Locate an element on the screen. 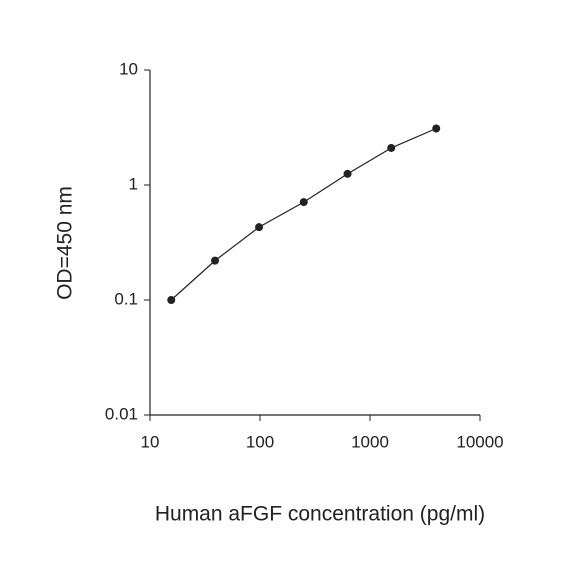 The width and height of the screenshot is (584, 584). x-tick-label: 1000 is located at coordinates (370, 441).